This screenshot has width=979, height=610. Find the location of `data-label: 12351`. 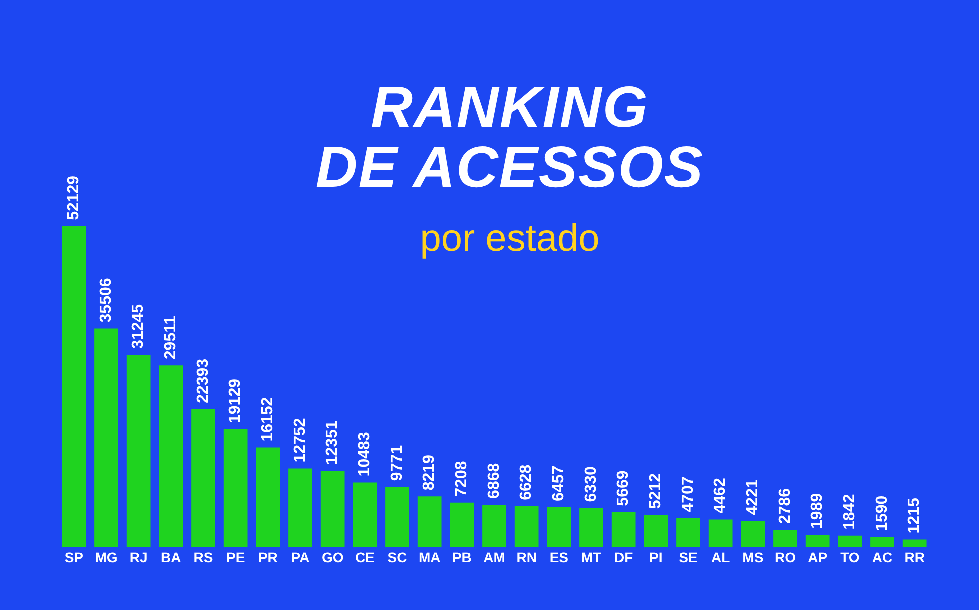

data-label: 12351 is located at coordinates (333, 443).